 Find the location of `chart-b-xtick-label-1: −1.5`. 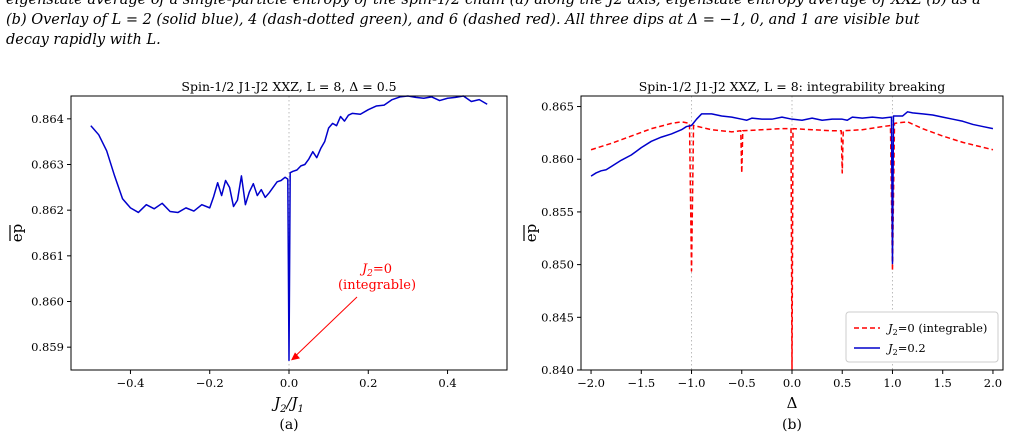

chart-b-xtick-label-1: −1.5 is located at coordinates (641, 383).